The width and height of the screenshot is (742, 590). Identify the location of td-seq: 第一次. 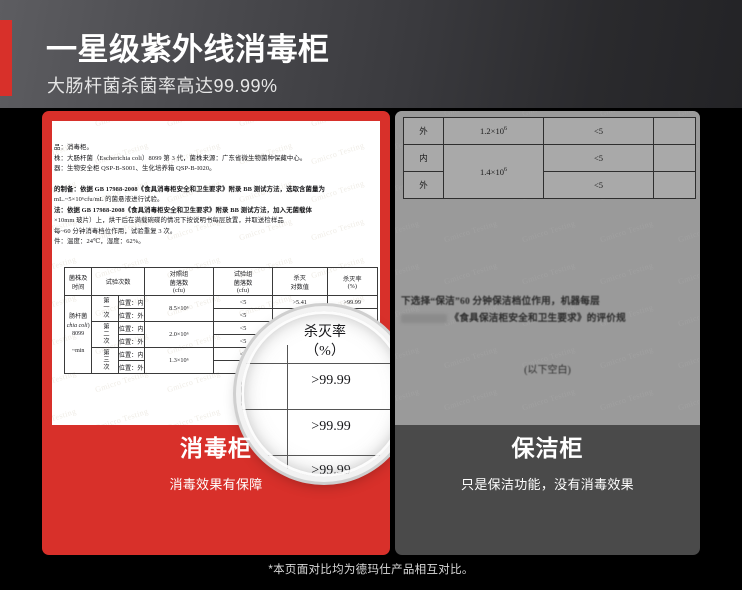
(105, 308).